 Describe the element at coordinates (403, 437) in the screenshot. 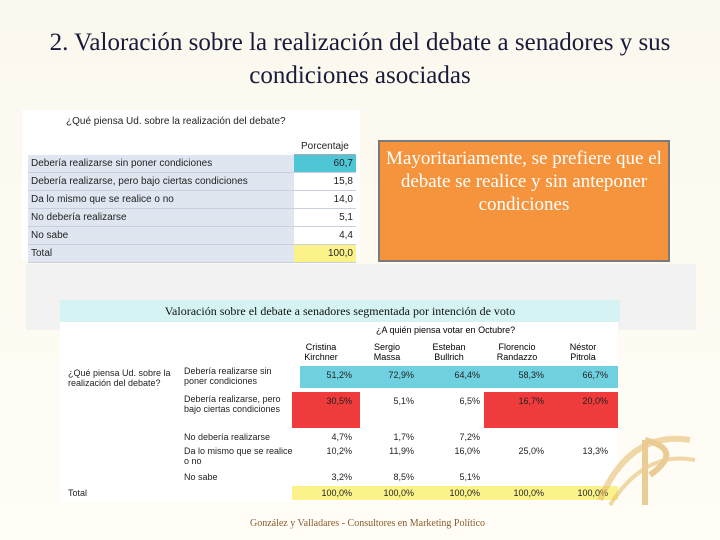

I see `cell-value: 1,7%` at that location.